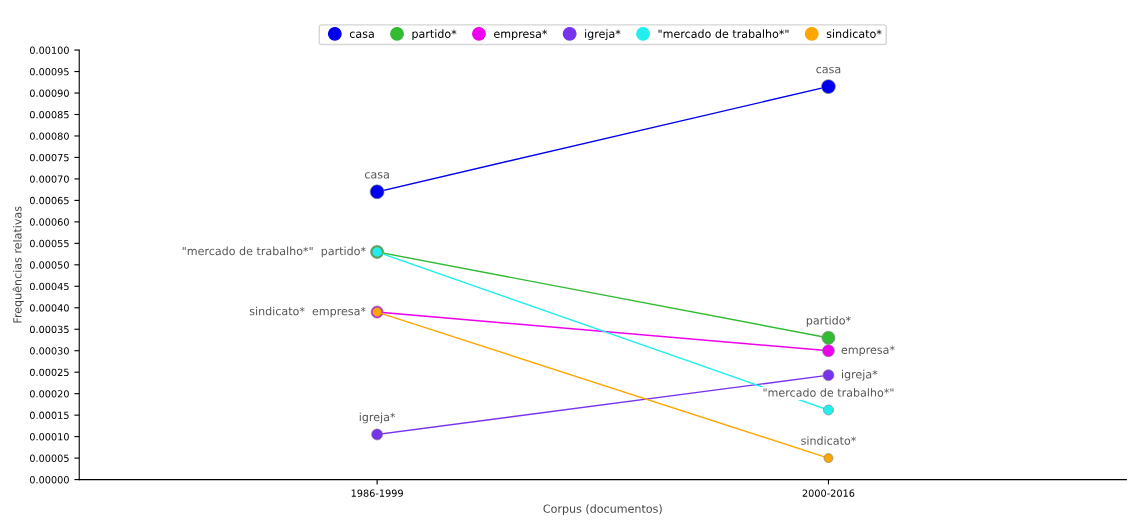 The height and width of the screenshot is (527, 1132). I want to click on y-tick-label: 0.00085, so click(49, 114).